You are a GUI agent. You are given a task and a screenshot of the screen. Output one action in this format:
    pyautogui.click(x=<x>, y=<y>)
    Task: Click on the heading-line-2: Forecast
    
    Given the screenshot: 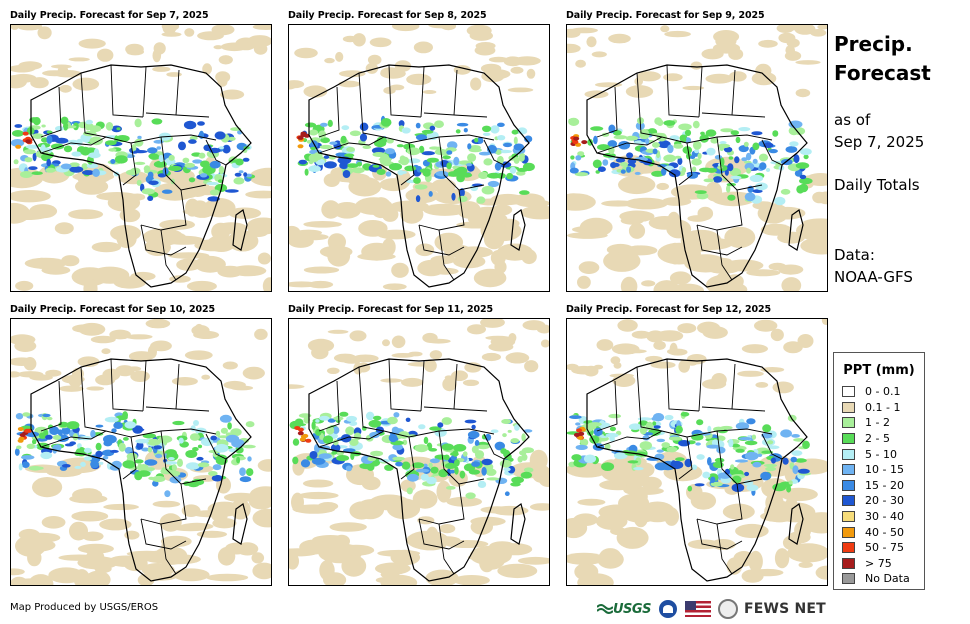 What is the action you would take?
    pyautogui.click(x=882, y=73)
    